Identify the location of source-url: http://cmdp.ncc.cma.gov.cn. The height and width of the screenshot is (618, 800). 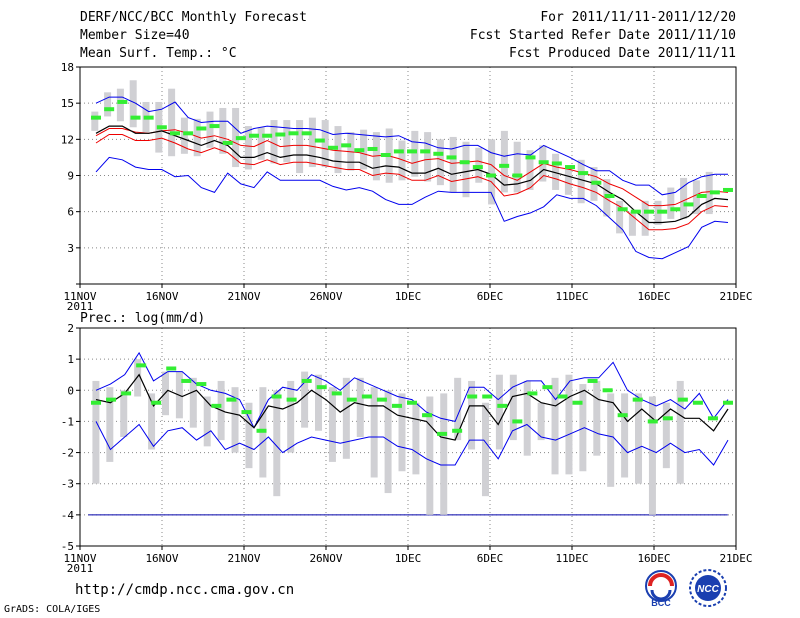
(185, 590).